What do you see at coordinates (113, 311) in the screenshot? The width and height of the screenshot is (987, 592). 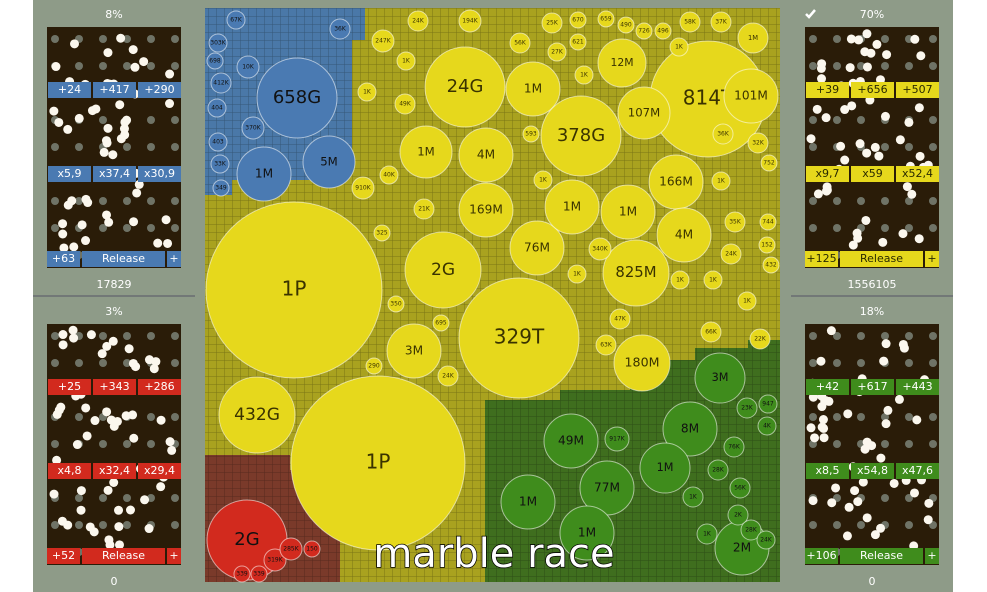 I see `percent-label: 3%` at bounding box center [113, 311].